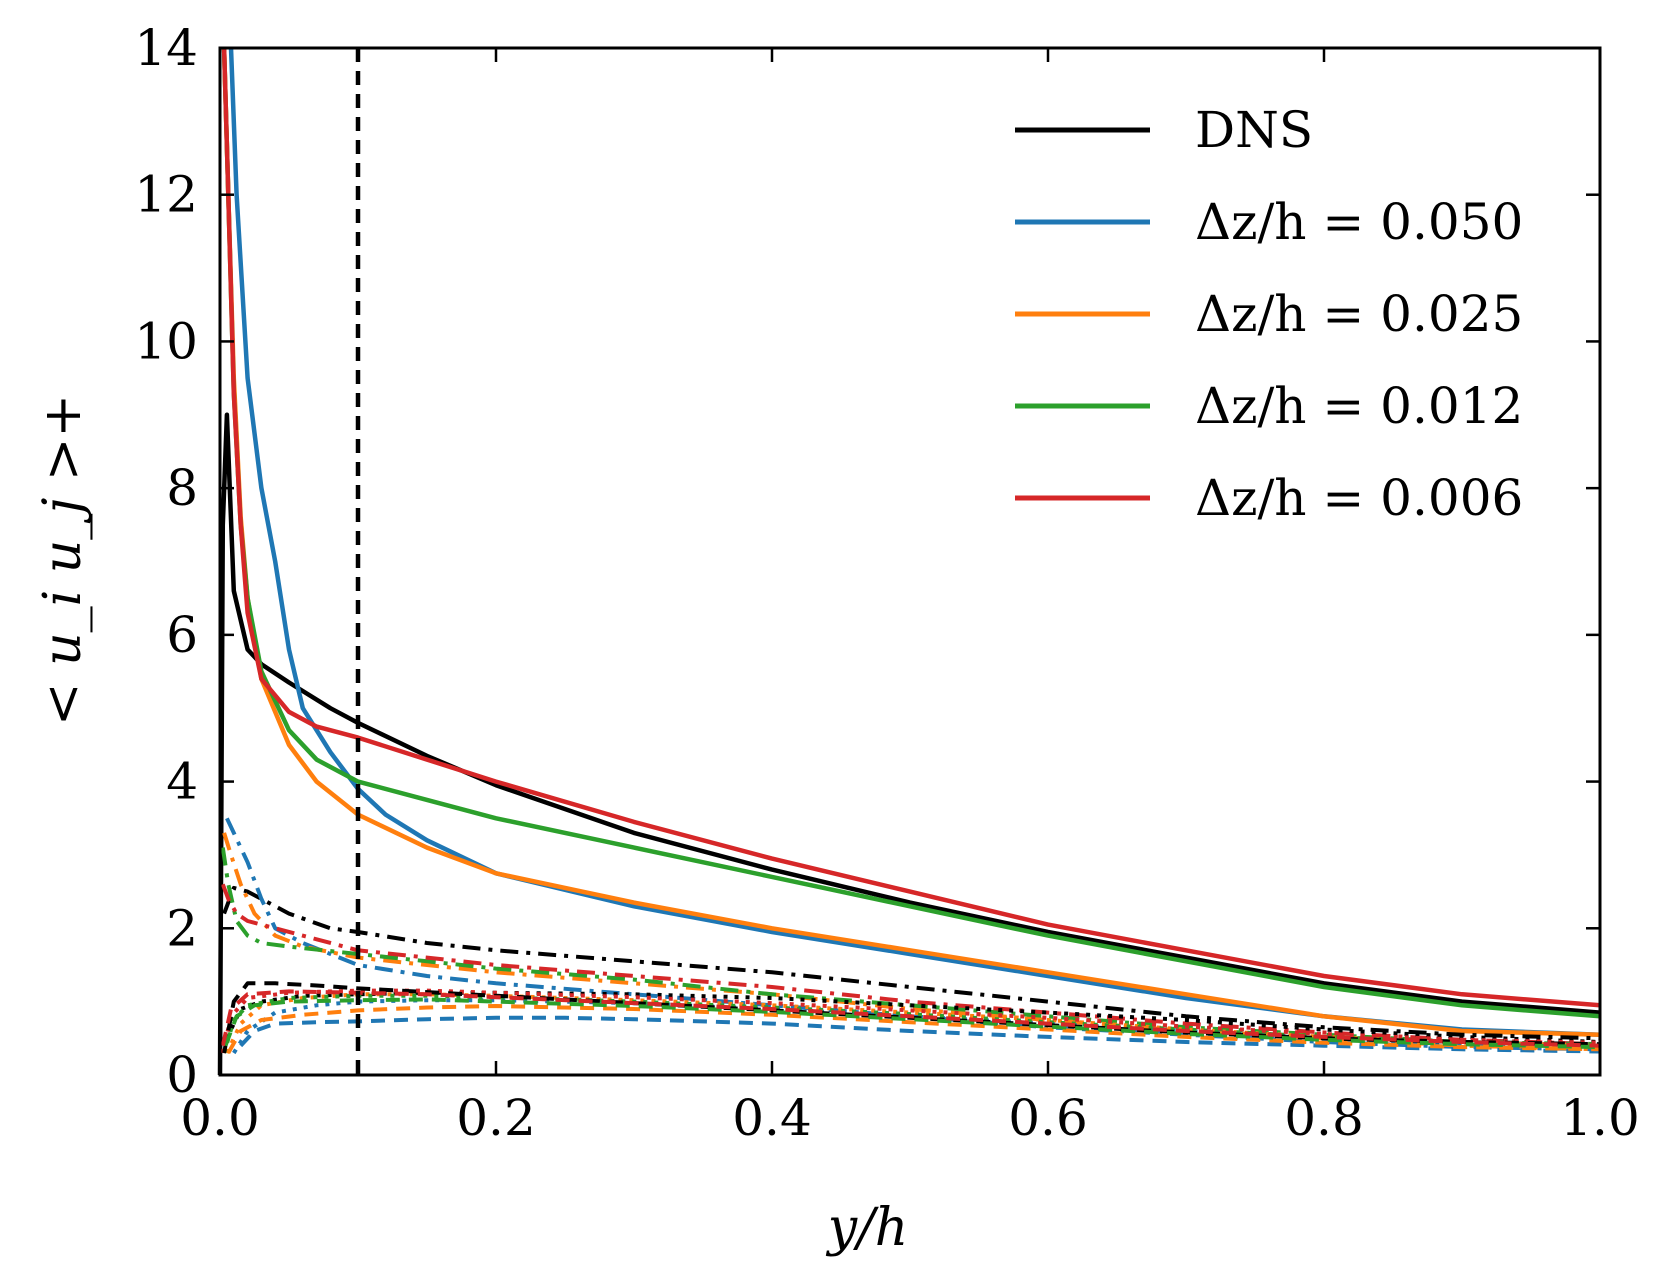  Describe the element at coordinates (1359, 314) in the screenshot. I see `legend-label-dz025: Δz/h = 0.025` at that location.